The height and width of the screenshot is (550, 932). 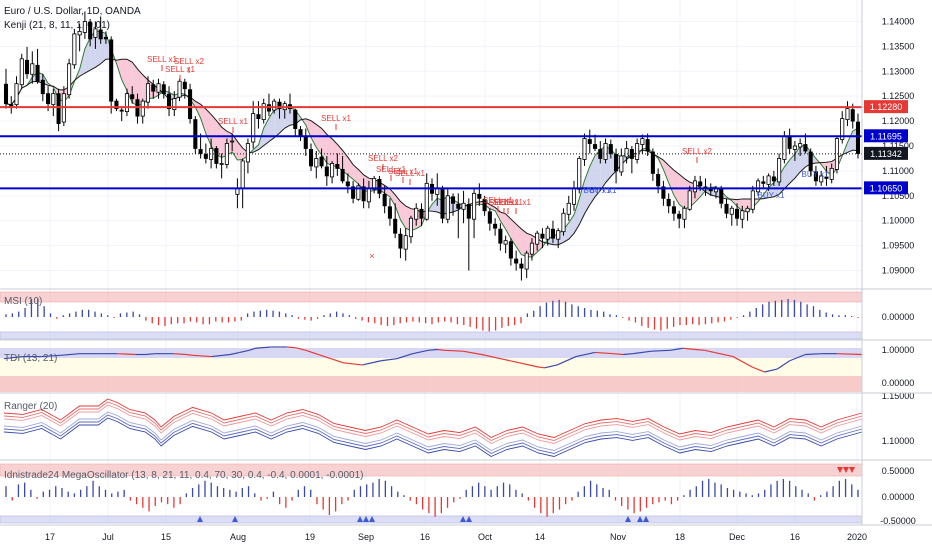 I want to click on price-tick-label: 1.10000, so click(x=898, y=221).